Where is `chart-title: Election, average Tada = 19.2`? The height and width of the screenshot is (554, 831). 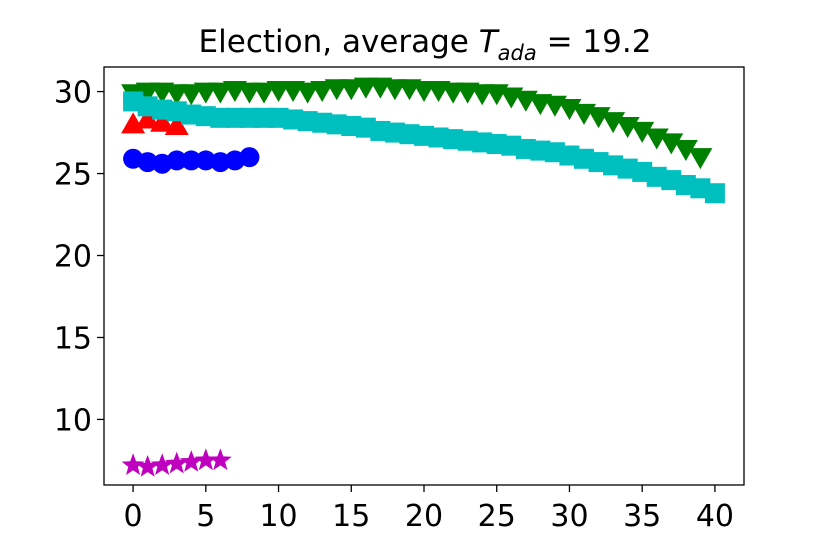 chart-title: Election, average Tada = 19.2 is located at coordinates (425, 44).